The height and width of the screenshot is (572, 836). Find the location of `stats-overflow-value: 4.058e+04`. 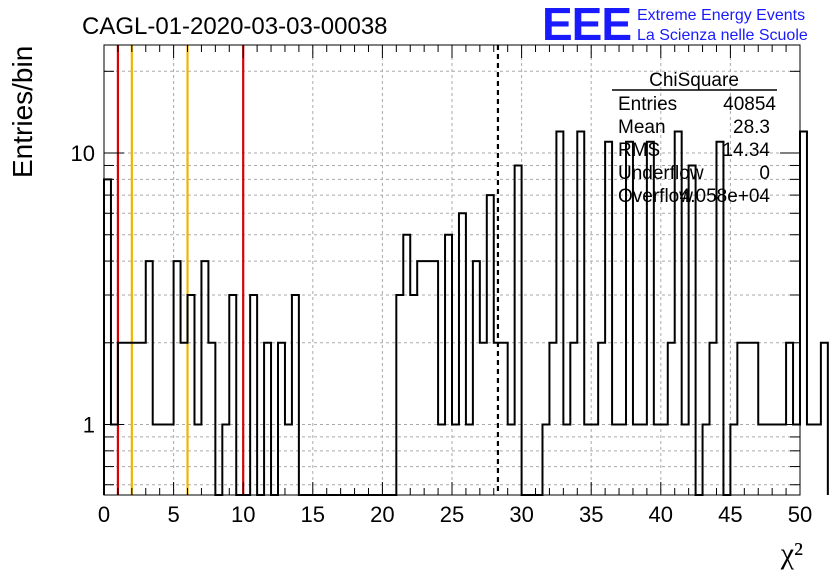

stats-overflow-value: 4.058e+04 is located at coordinates (725, 196).